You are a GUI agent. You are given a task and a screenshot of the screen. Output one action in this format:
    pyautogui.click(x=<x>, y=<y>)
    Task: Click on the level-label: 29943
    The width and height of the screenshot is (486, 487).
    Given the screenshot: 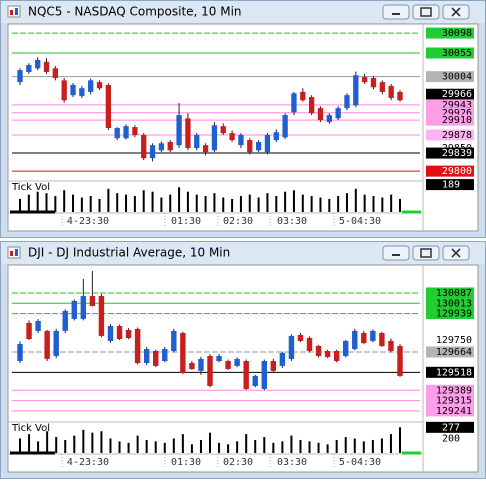 What is the action you would take?
    pyautogui.click(x=457, y=105)
    